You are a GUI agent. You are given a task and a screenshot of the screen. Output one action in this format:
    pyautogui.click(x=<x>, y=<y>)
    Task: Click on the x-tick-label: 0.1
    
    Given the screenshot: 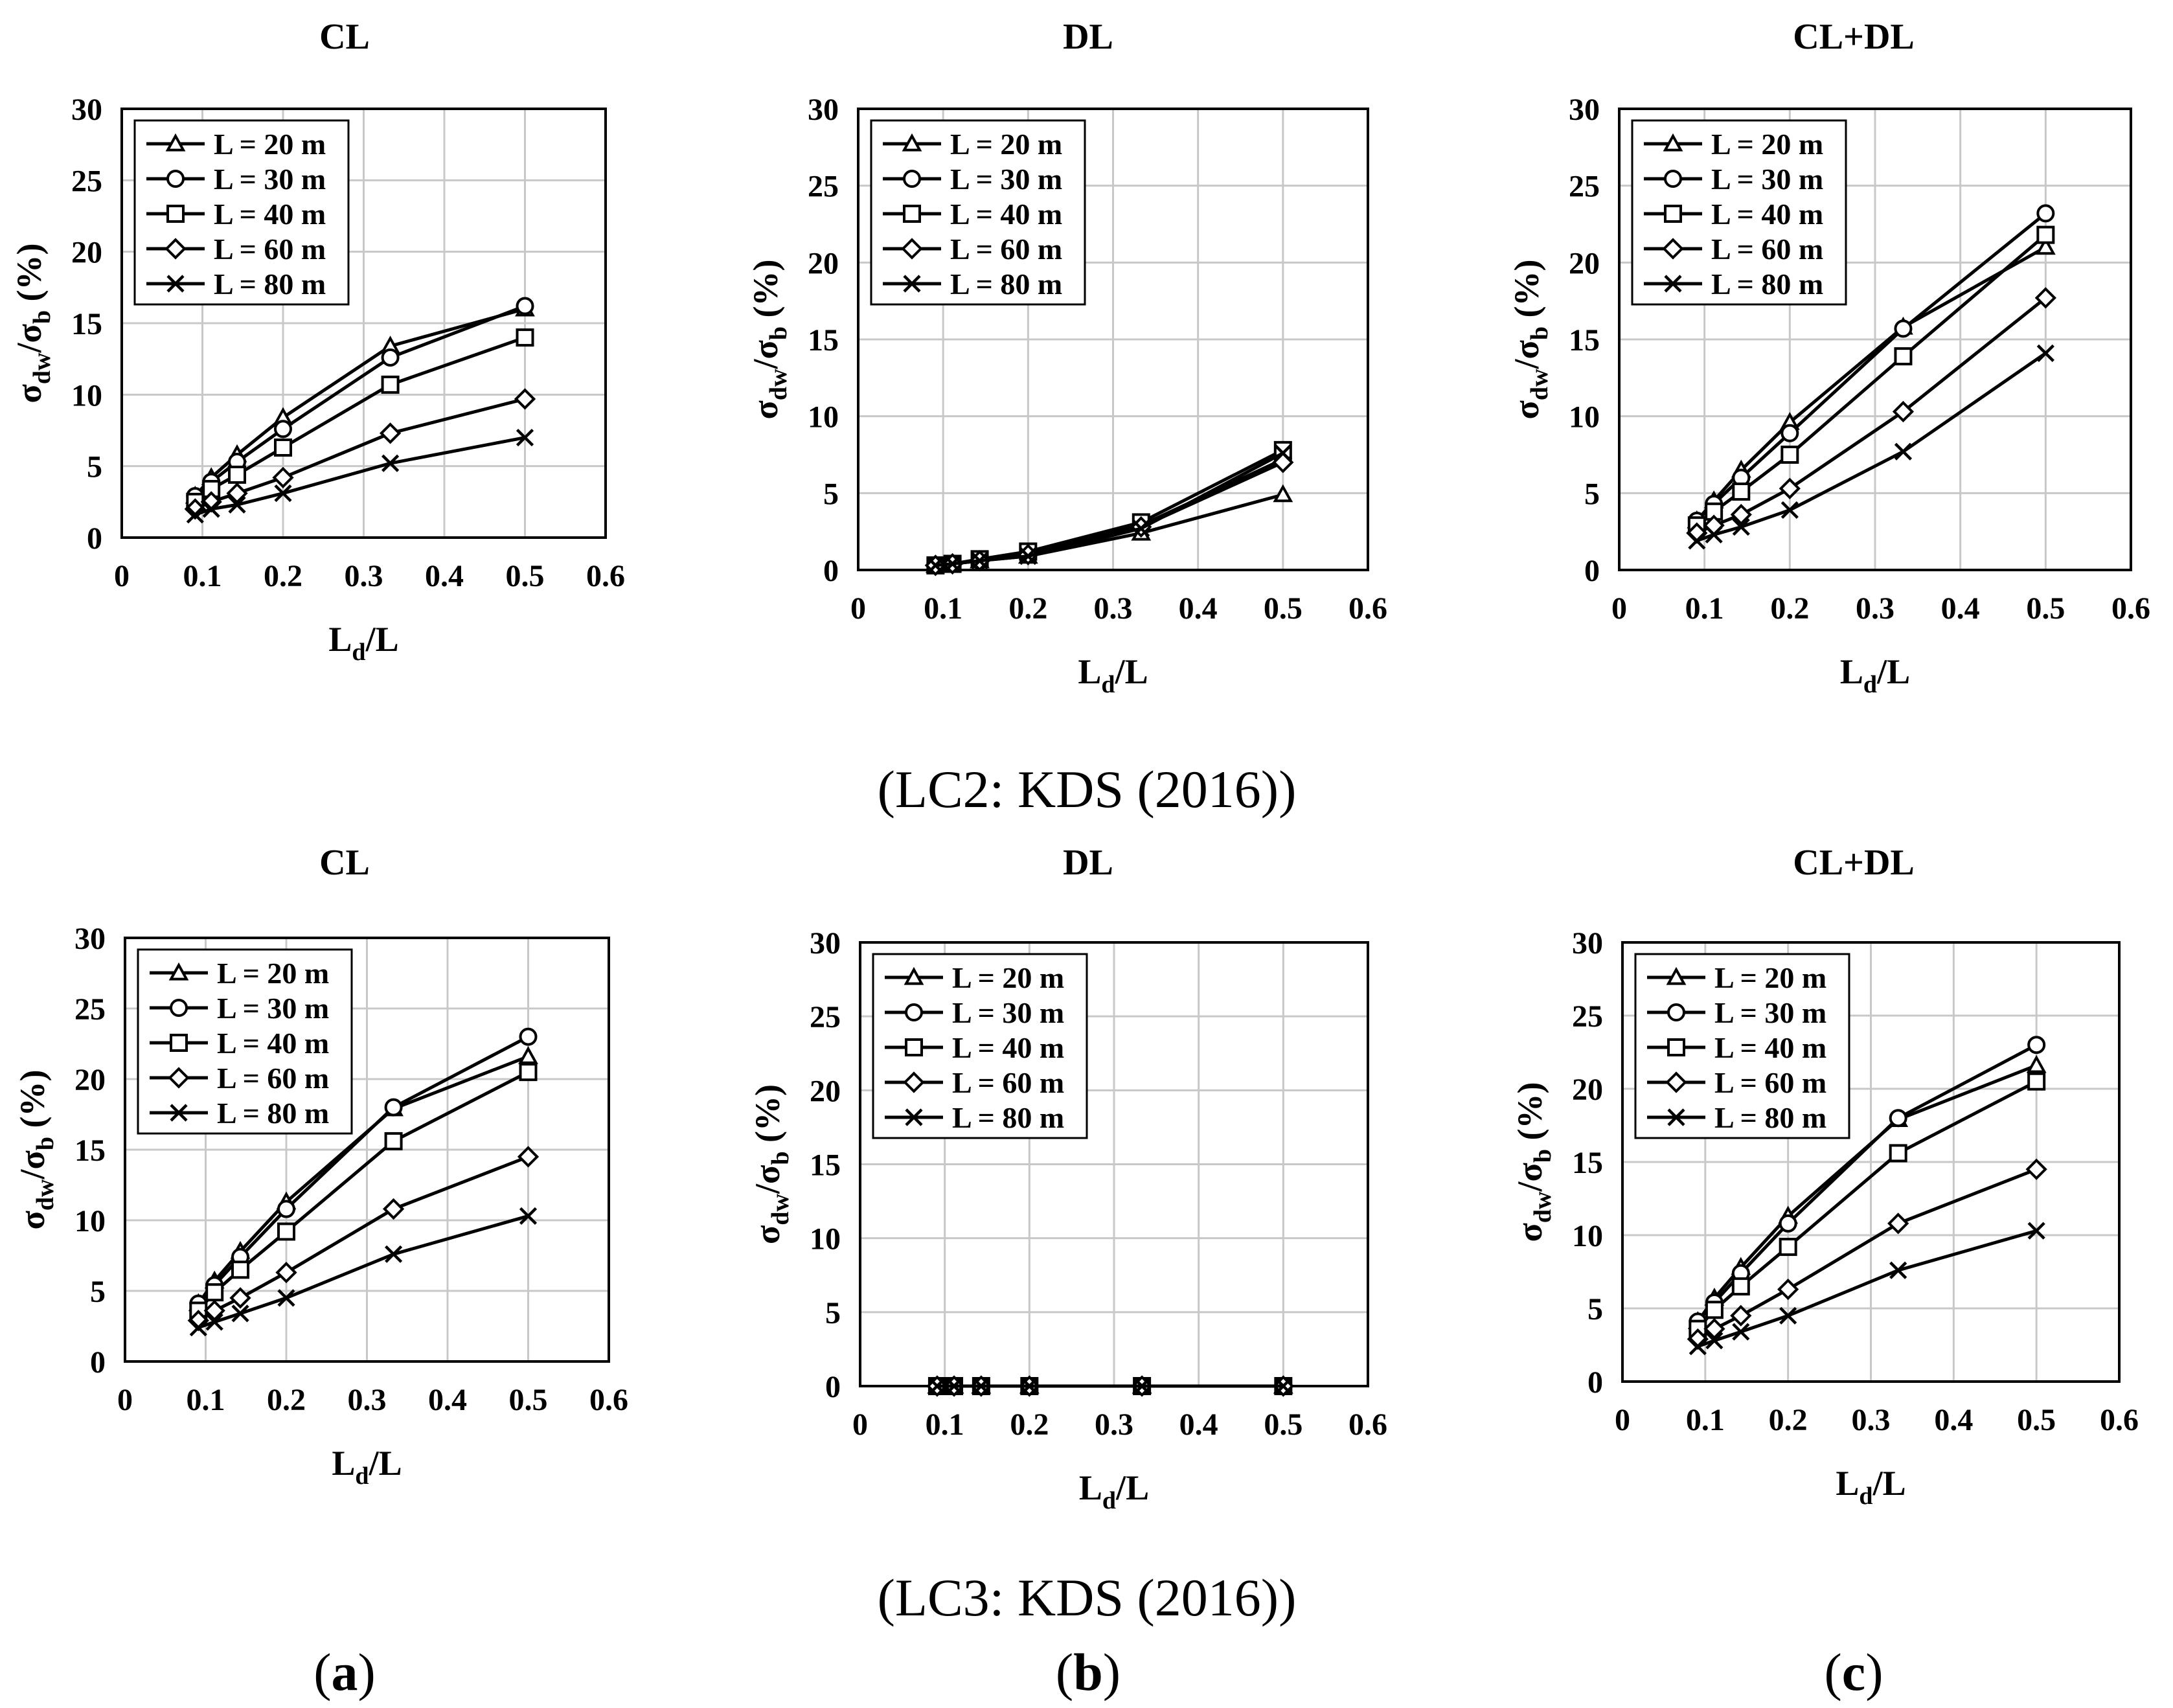 What is the action you would take?
    pyautogui.click(x=1704, y=608)
    